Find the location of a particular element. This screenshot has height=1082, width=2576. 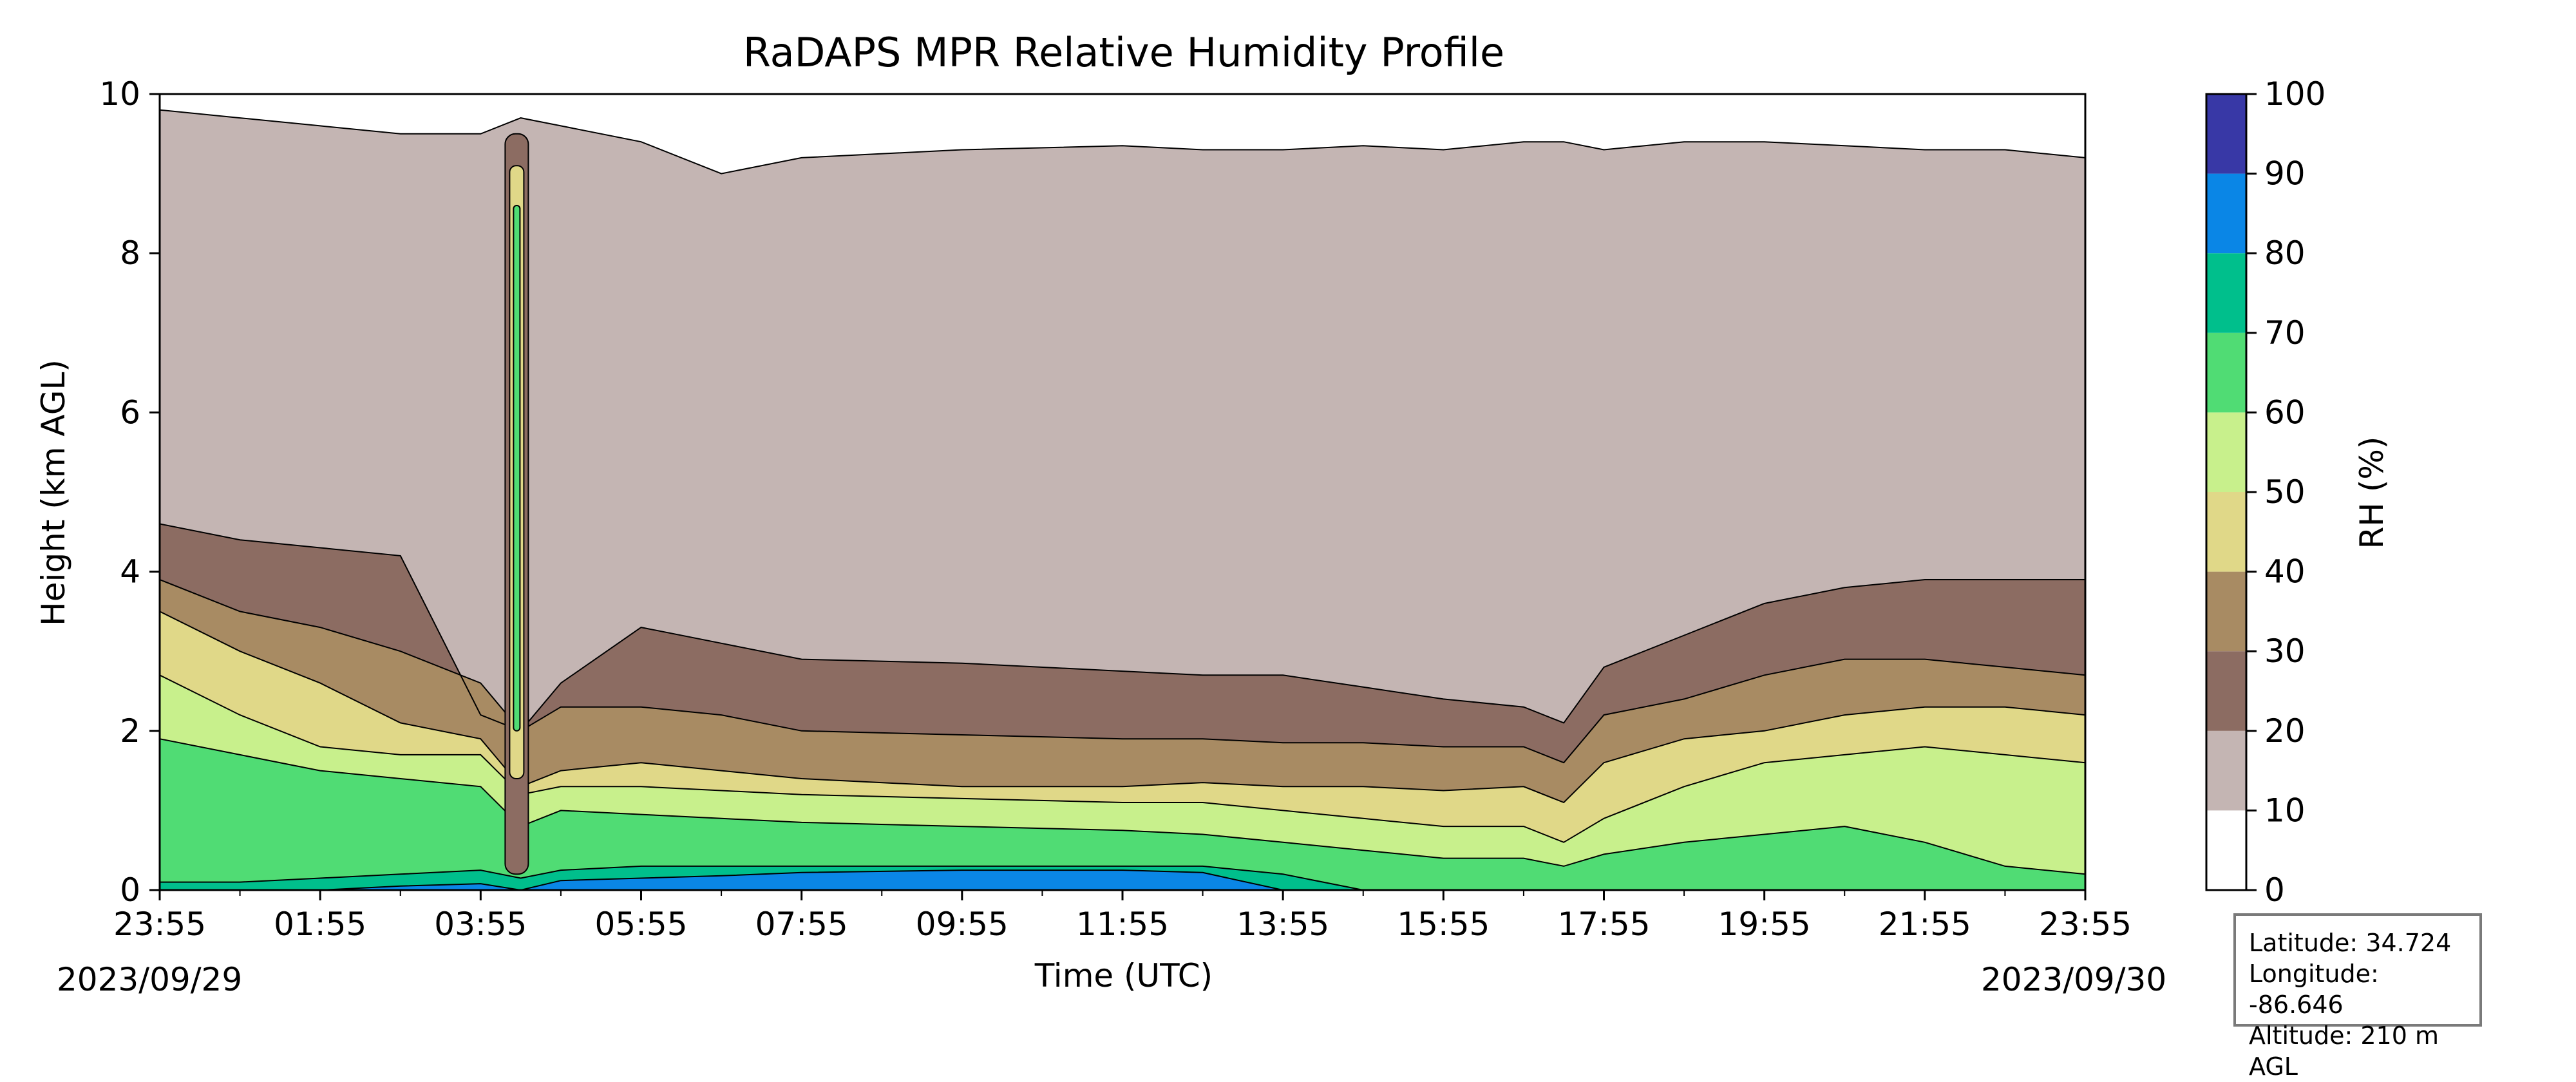

y-tick-label: 6 is located at coordinates (130, 412).